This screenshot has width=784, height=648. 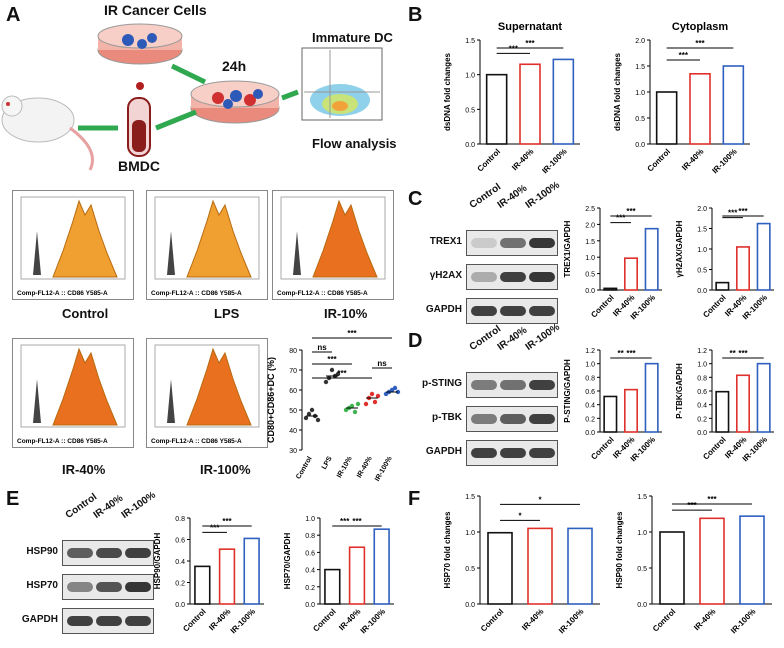 I want to click on y-tick-label: 0.2, so click(x=590, y=419).